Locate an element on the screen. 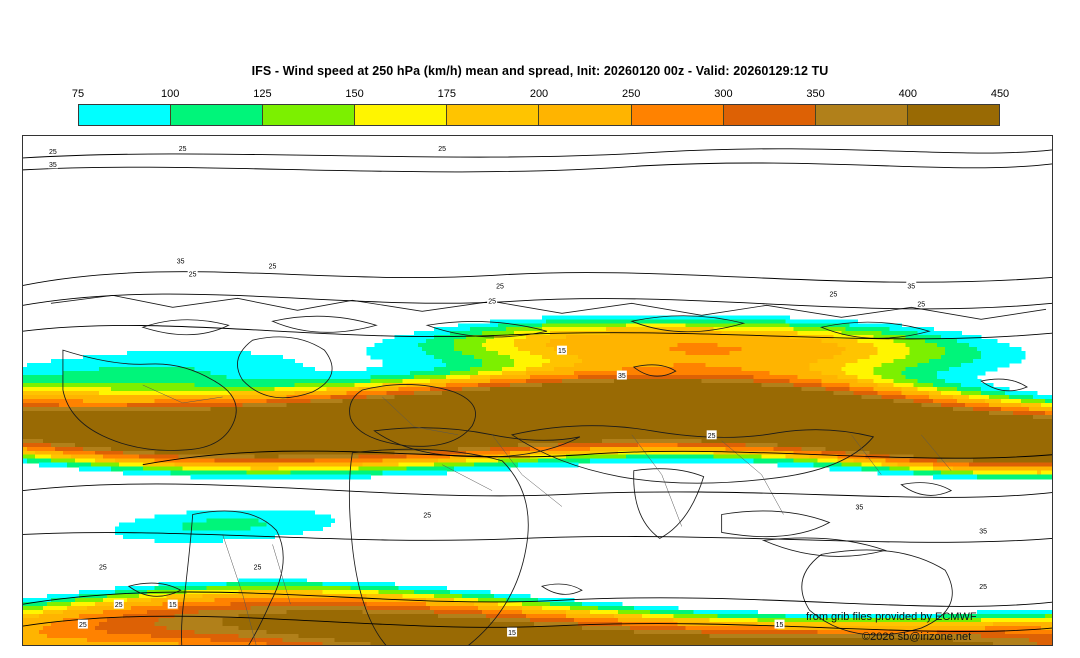 This screenshot has width=1080, height=658. colorbar-tick-100: 100 is located at coordinates (170, 94).